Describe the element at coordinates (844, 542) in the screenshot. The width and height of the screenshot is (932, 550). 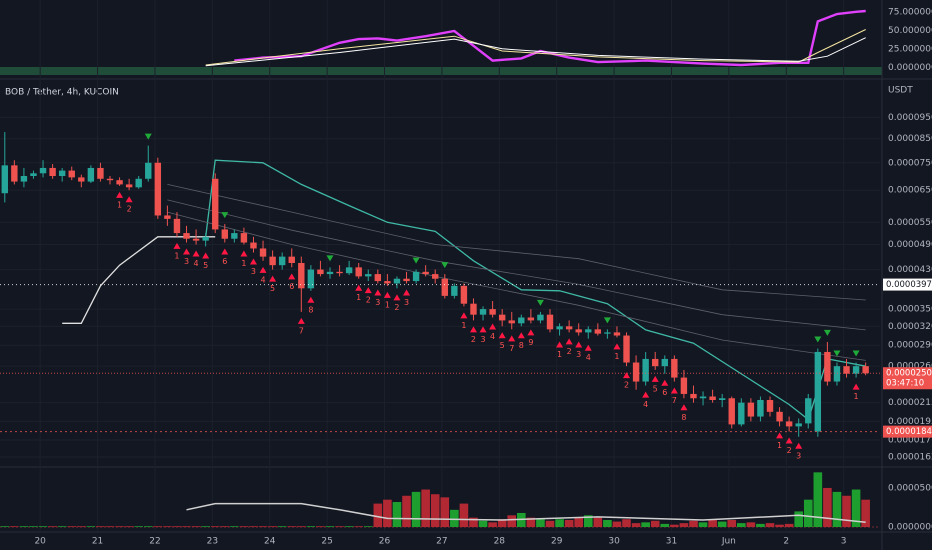
I see `x-tick-label: 3` at that location.